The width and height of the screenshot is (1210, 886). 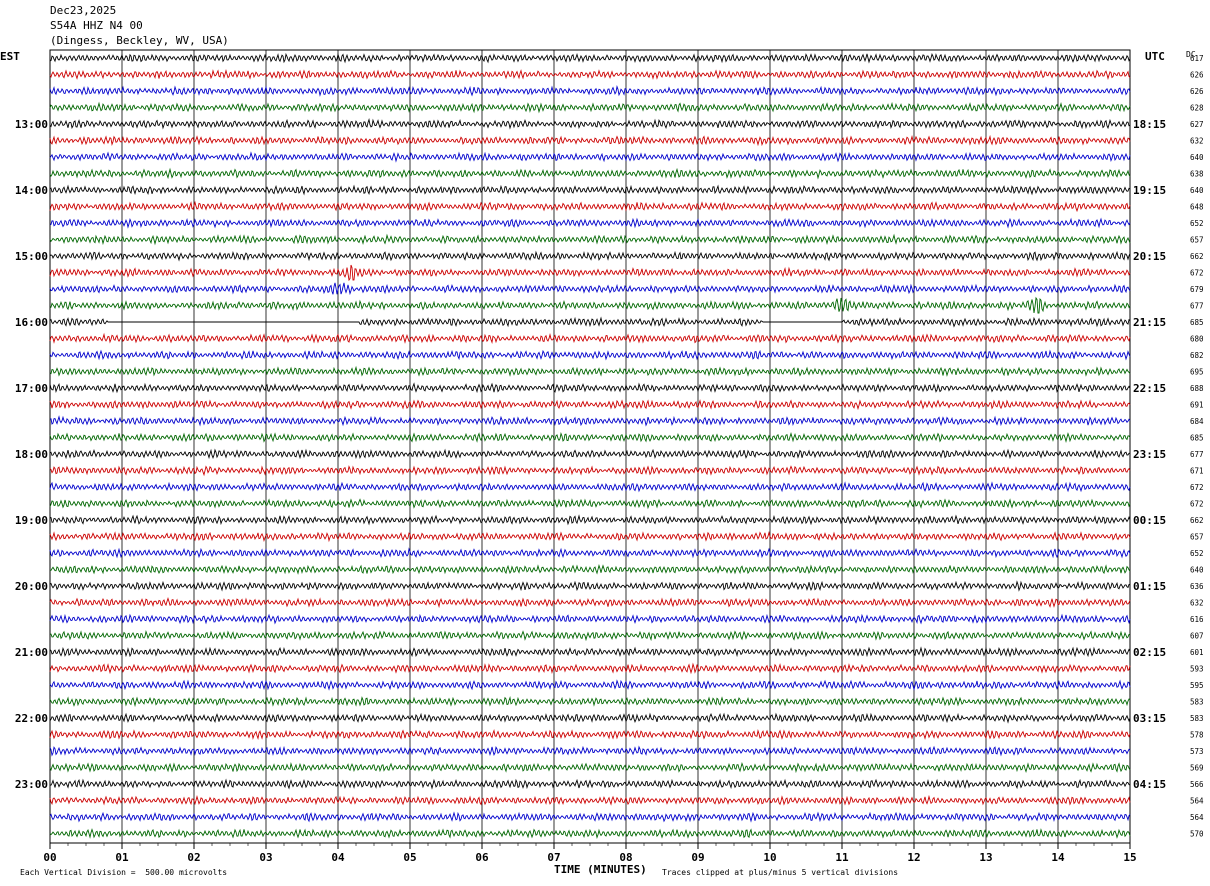 I want to click on est-hour-label: 18:00, so click(x=31, y=454).